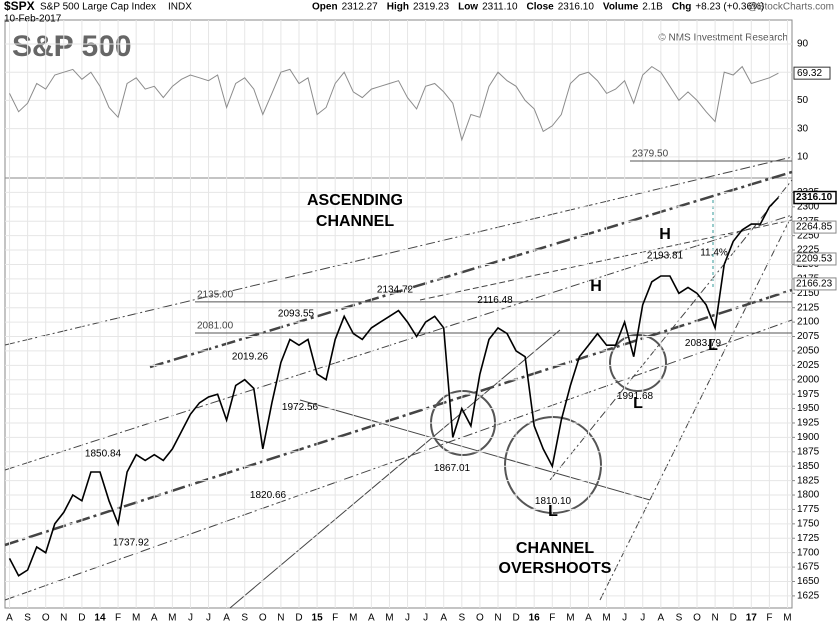  Describe the element at coordinates (500, 7) in the screenshot. I see `quote-value: 2311.10` at that location.